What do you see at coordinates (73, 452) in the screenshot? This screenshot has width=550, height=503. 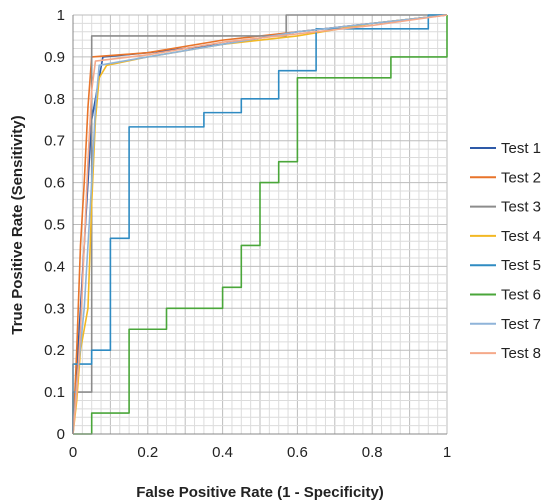 I see `x-tick-label: 0` at bounding box center [73, 452].